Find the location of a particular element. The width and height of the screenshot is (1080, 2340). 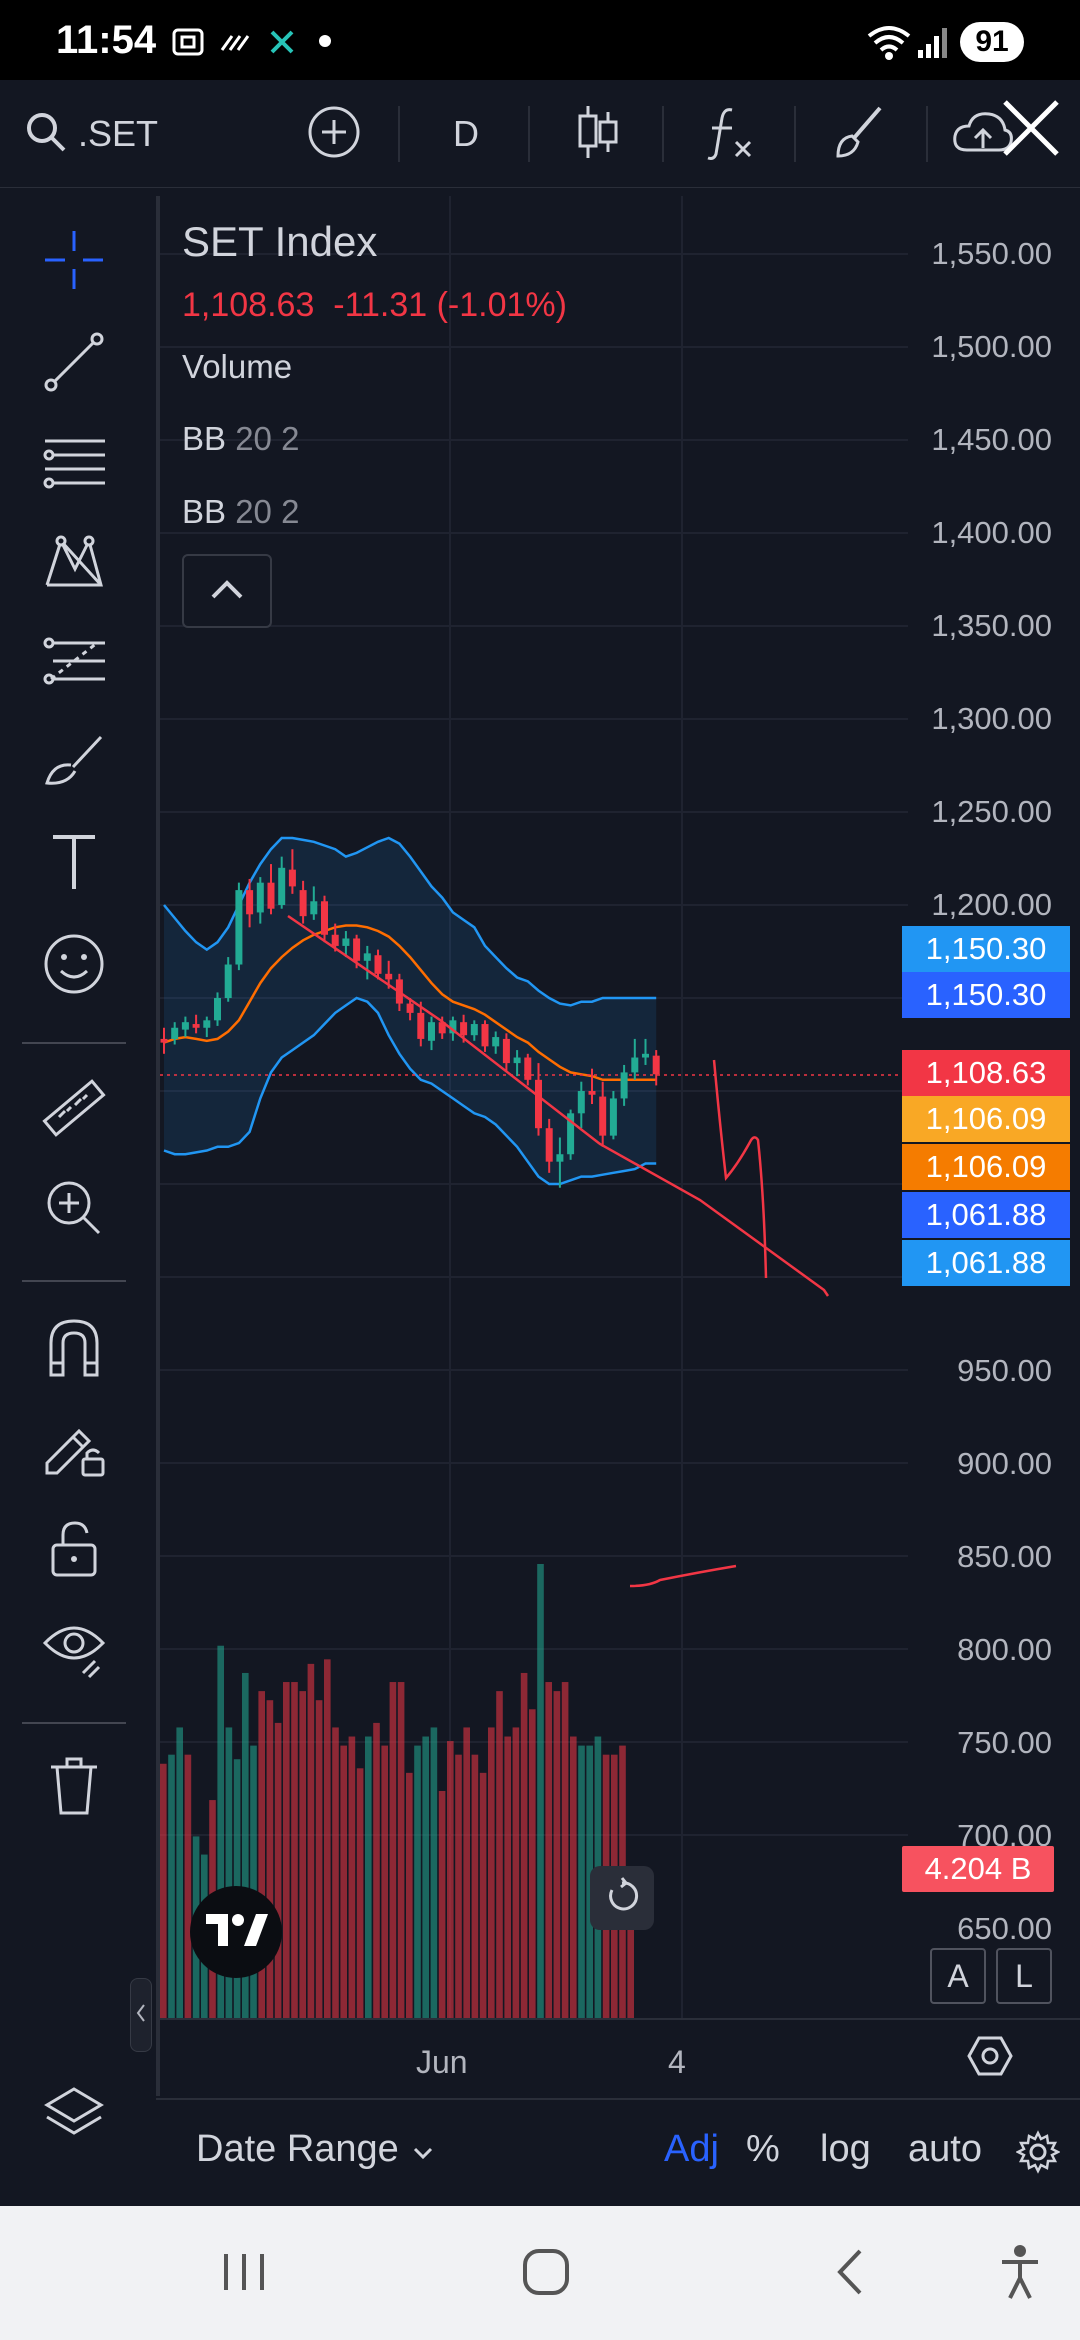

magnet-icon is located at coordinates (74, 1350).